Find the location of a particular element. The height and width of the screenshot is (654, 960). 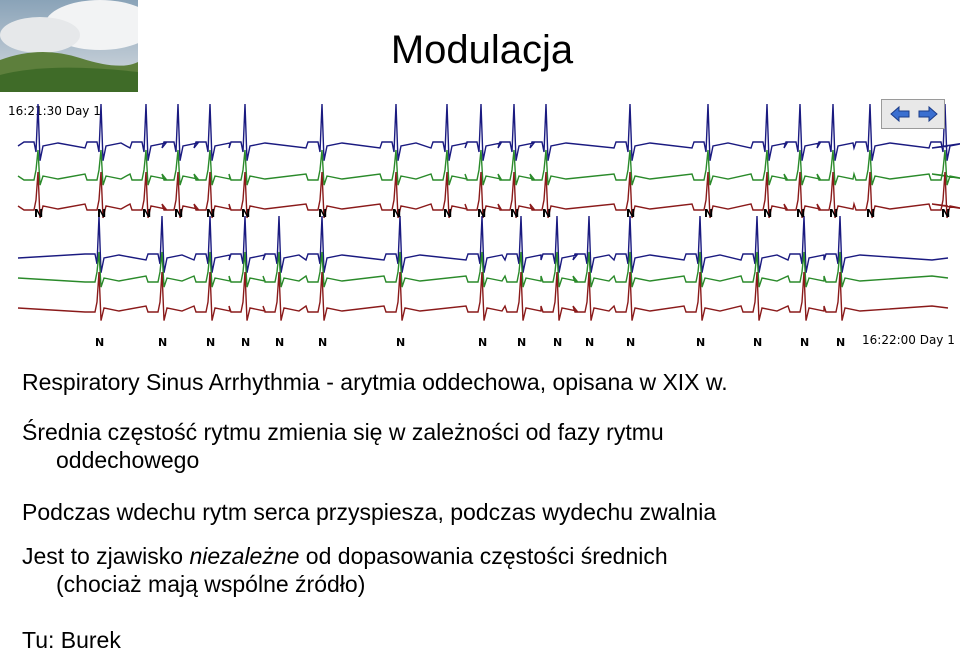

arrow-left-icon is located at coordinates (900, 114).